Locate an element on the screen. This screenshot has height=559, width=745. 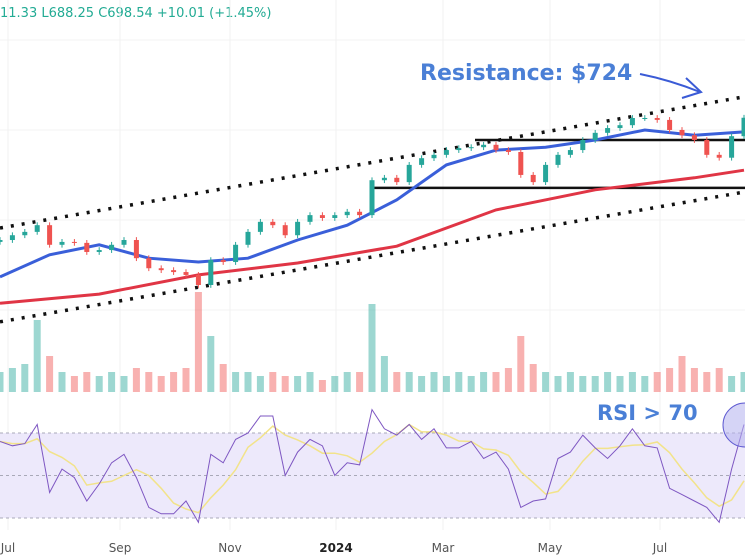
x-tick-label: Sep is located at coordinates (120, 548).